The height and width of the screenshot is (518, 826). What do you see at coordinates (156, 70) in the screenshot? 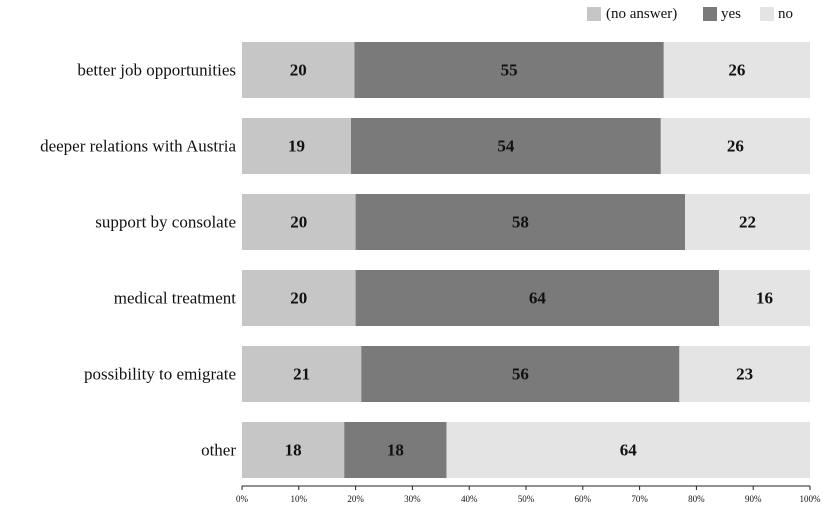
I see `category-label: better job opportunities` at bounding box center [156, 70].